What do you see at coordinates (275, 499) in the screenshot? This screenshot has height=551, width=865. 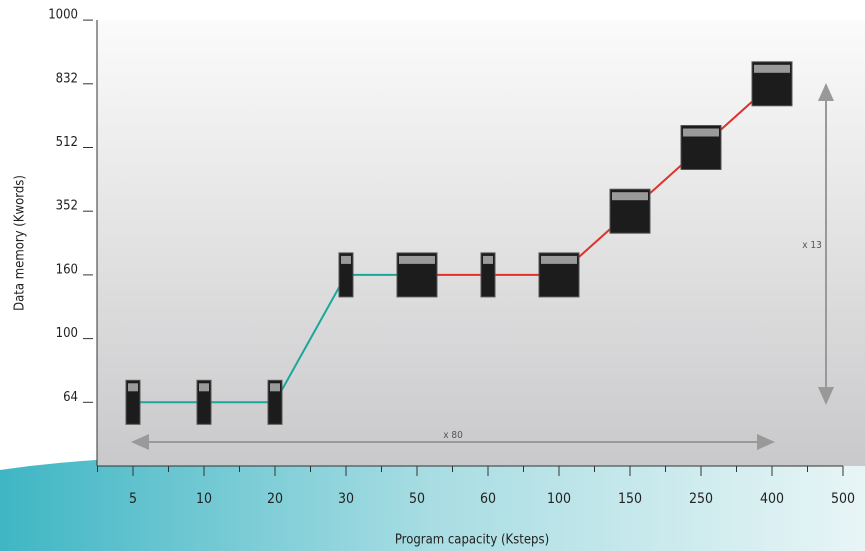 I see `x-tick-label: 20` at bounding box center [275, 499].